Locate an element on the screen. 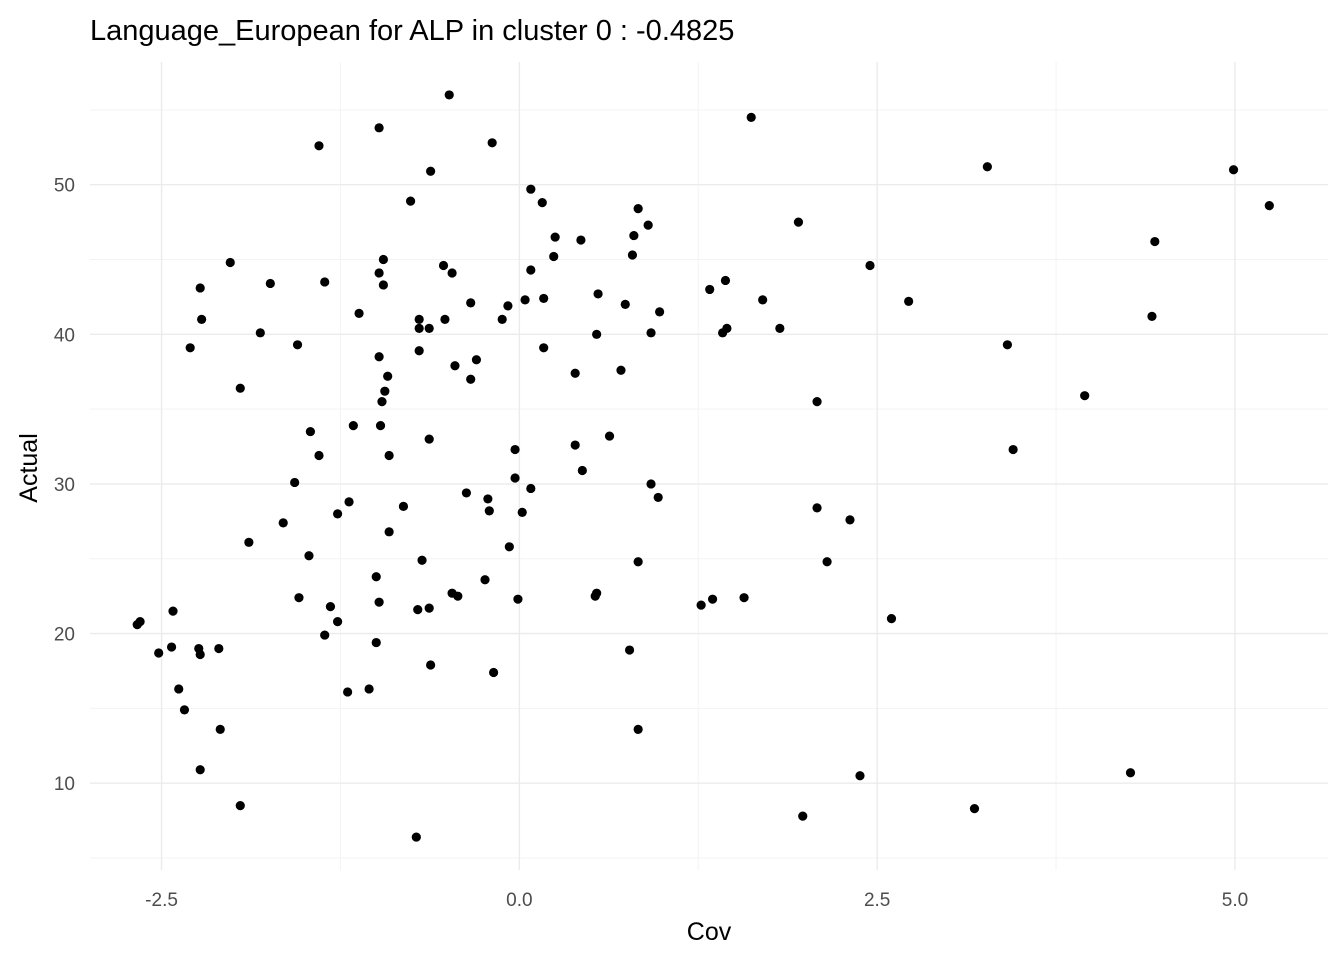 This screenshot has width=1344, height=960. x-tick-label: 0.0 is located at coordinates (519, 900).